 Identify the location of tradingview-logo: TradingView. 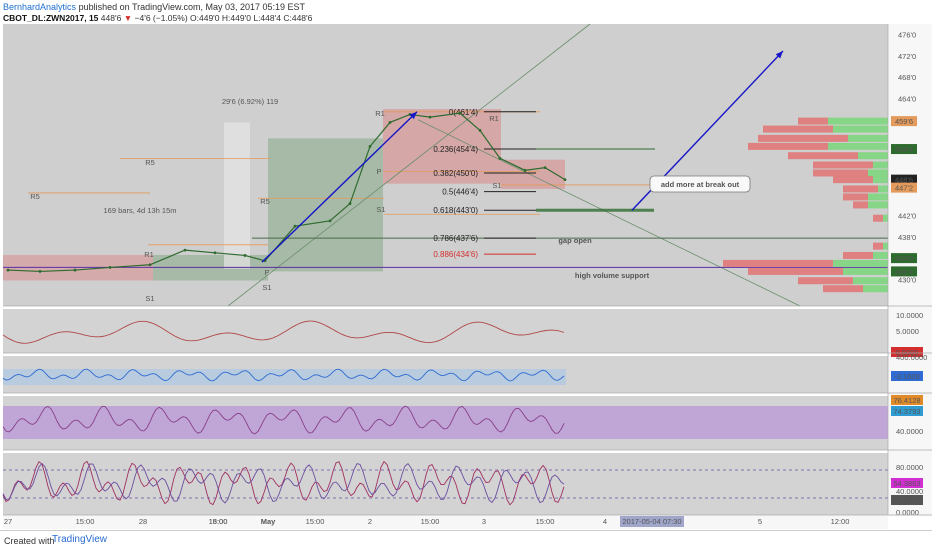
(80, 539).